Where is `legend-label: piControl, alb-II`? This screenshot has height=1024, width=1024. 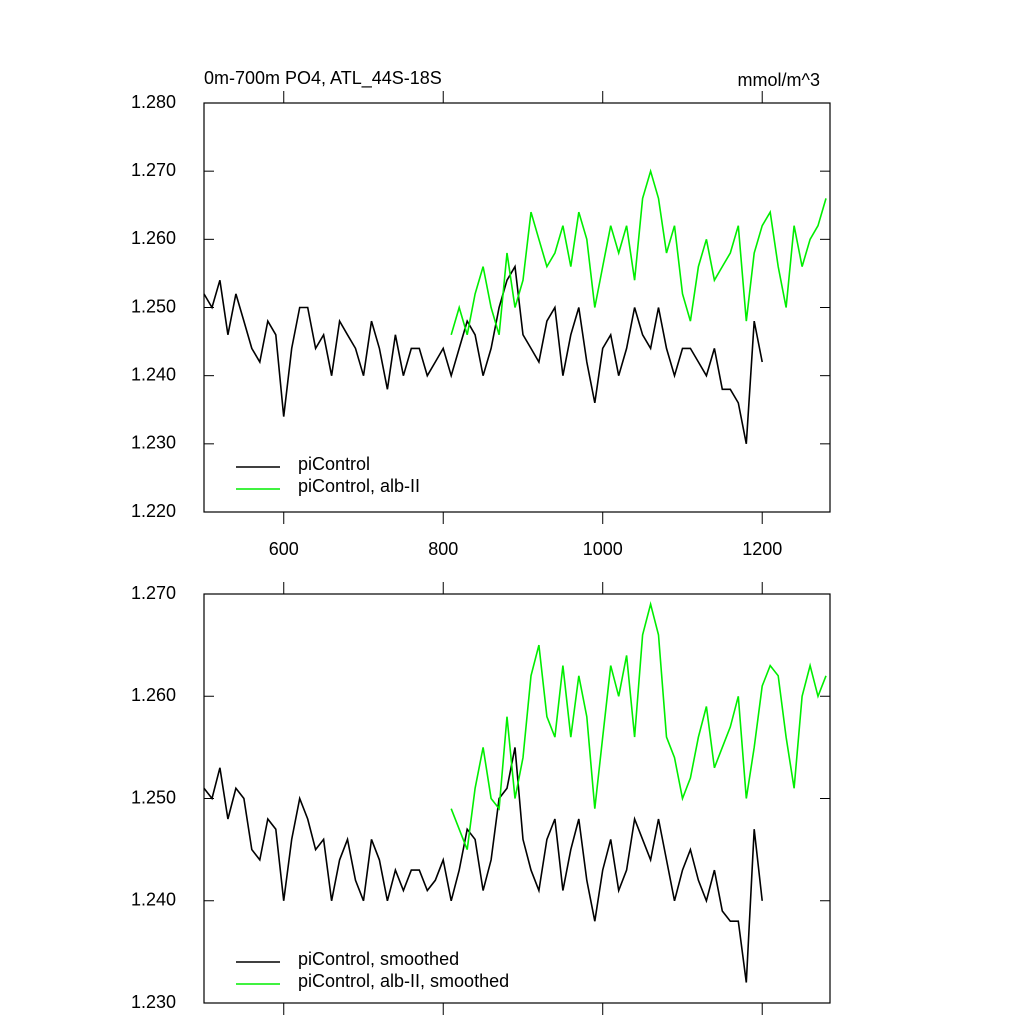
legend-label: piControl, alb-II is located at coordinates (359, 486).